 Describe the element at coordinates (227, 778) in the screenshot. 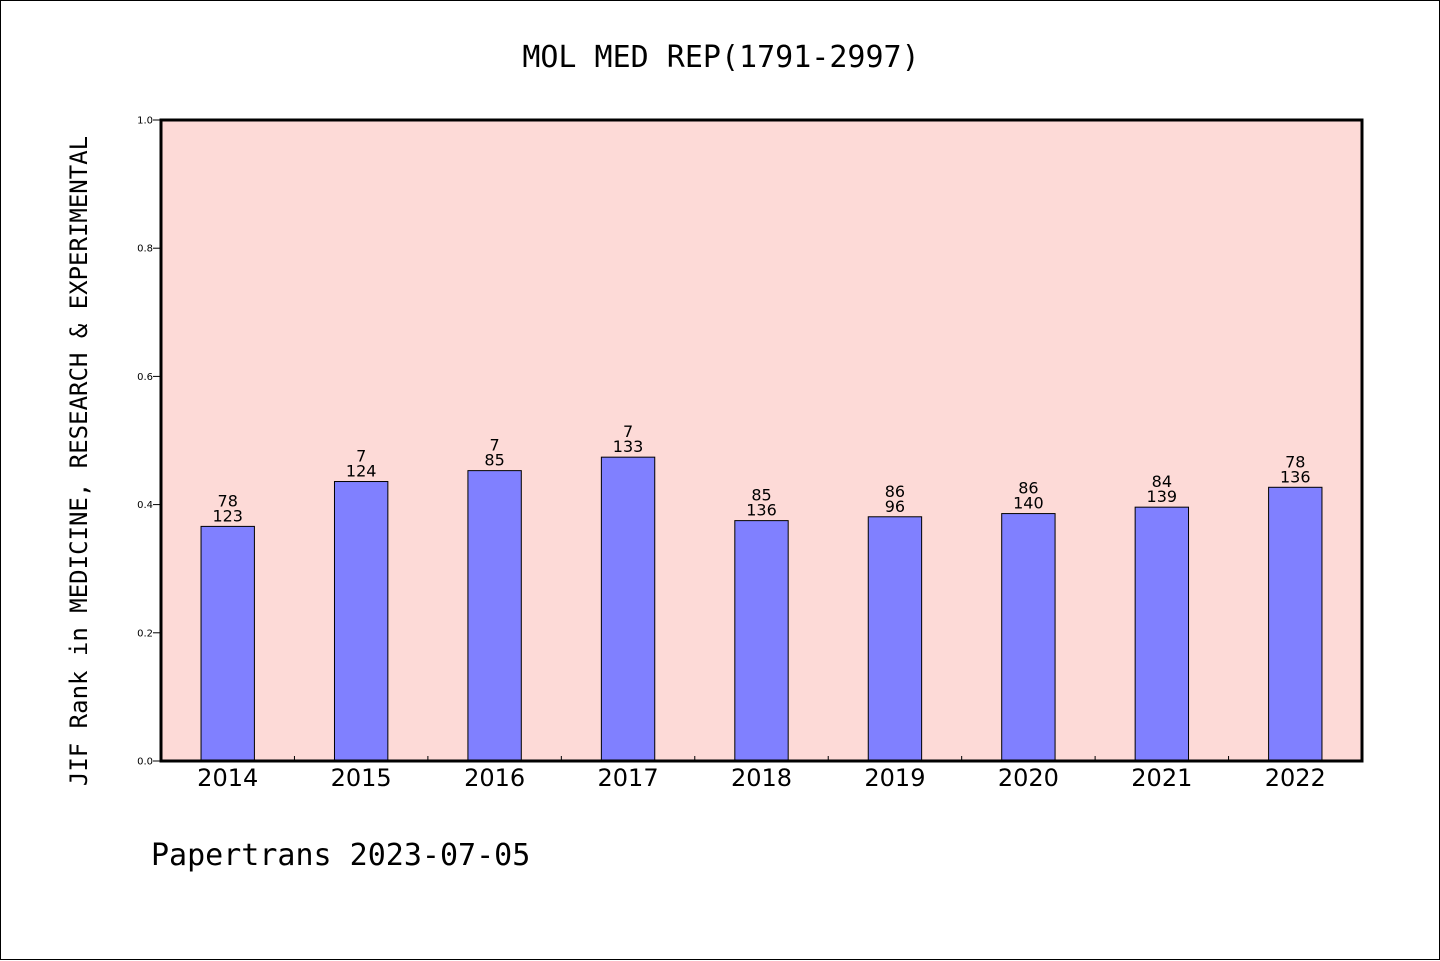

I see `x-tick-label: 2014` at that location.